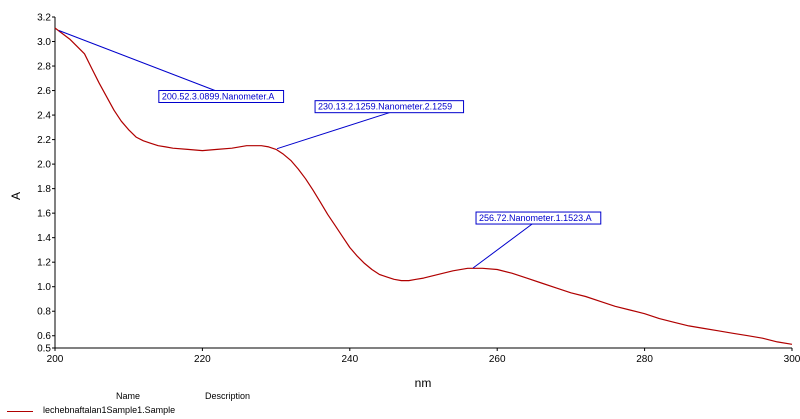 This screenshot has height=419, width=800. I want to click on x-axis-title: nm, so click(423, 383).